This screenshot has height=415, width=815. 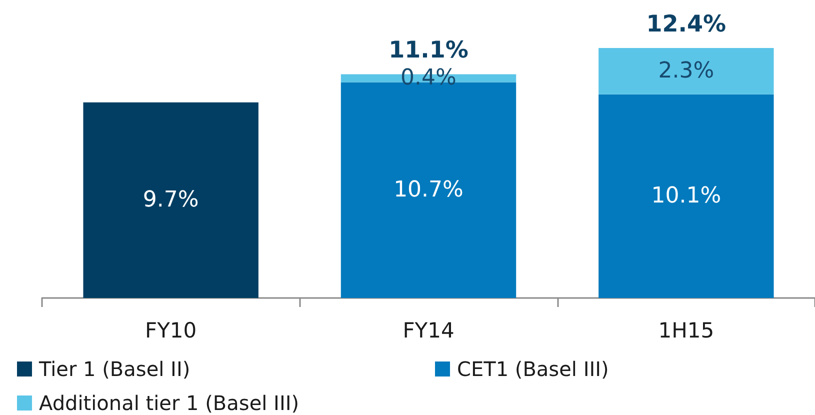 What do you see at coordinates (686, 25) in the screenshot?
I see `total-label: 12.4%` at bounding box center [686, 25].